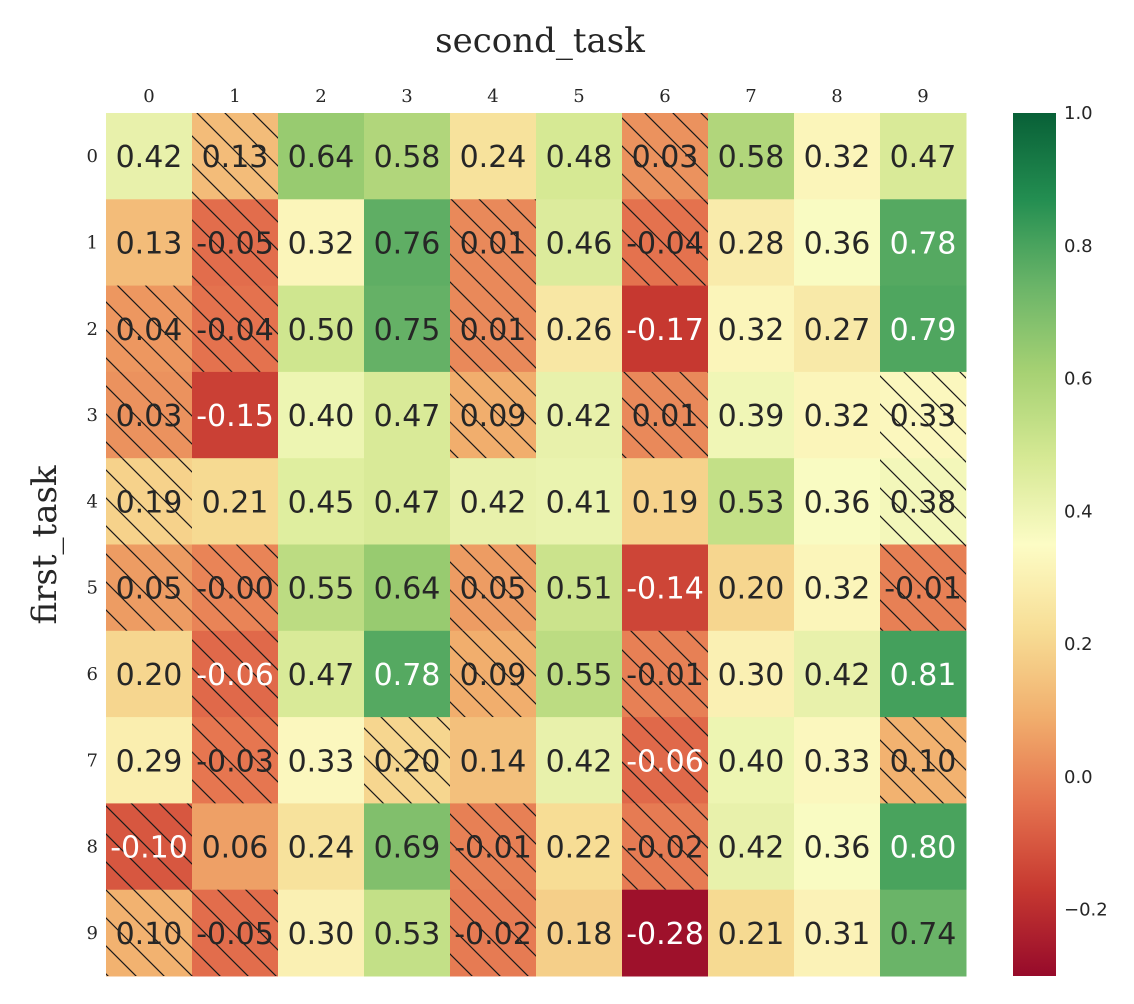 The image size is (1134, 1004). What do you see at coordinates (92, 760) in the screenshot?
I see `y-tick-label: 7` at bounding box center [92, 760].